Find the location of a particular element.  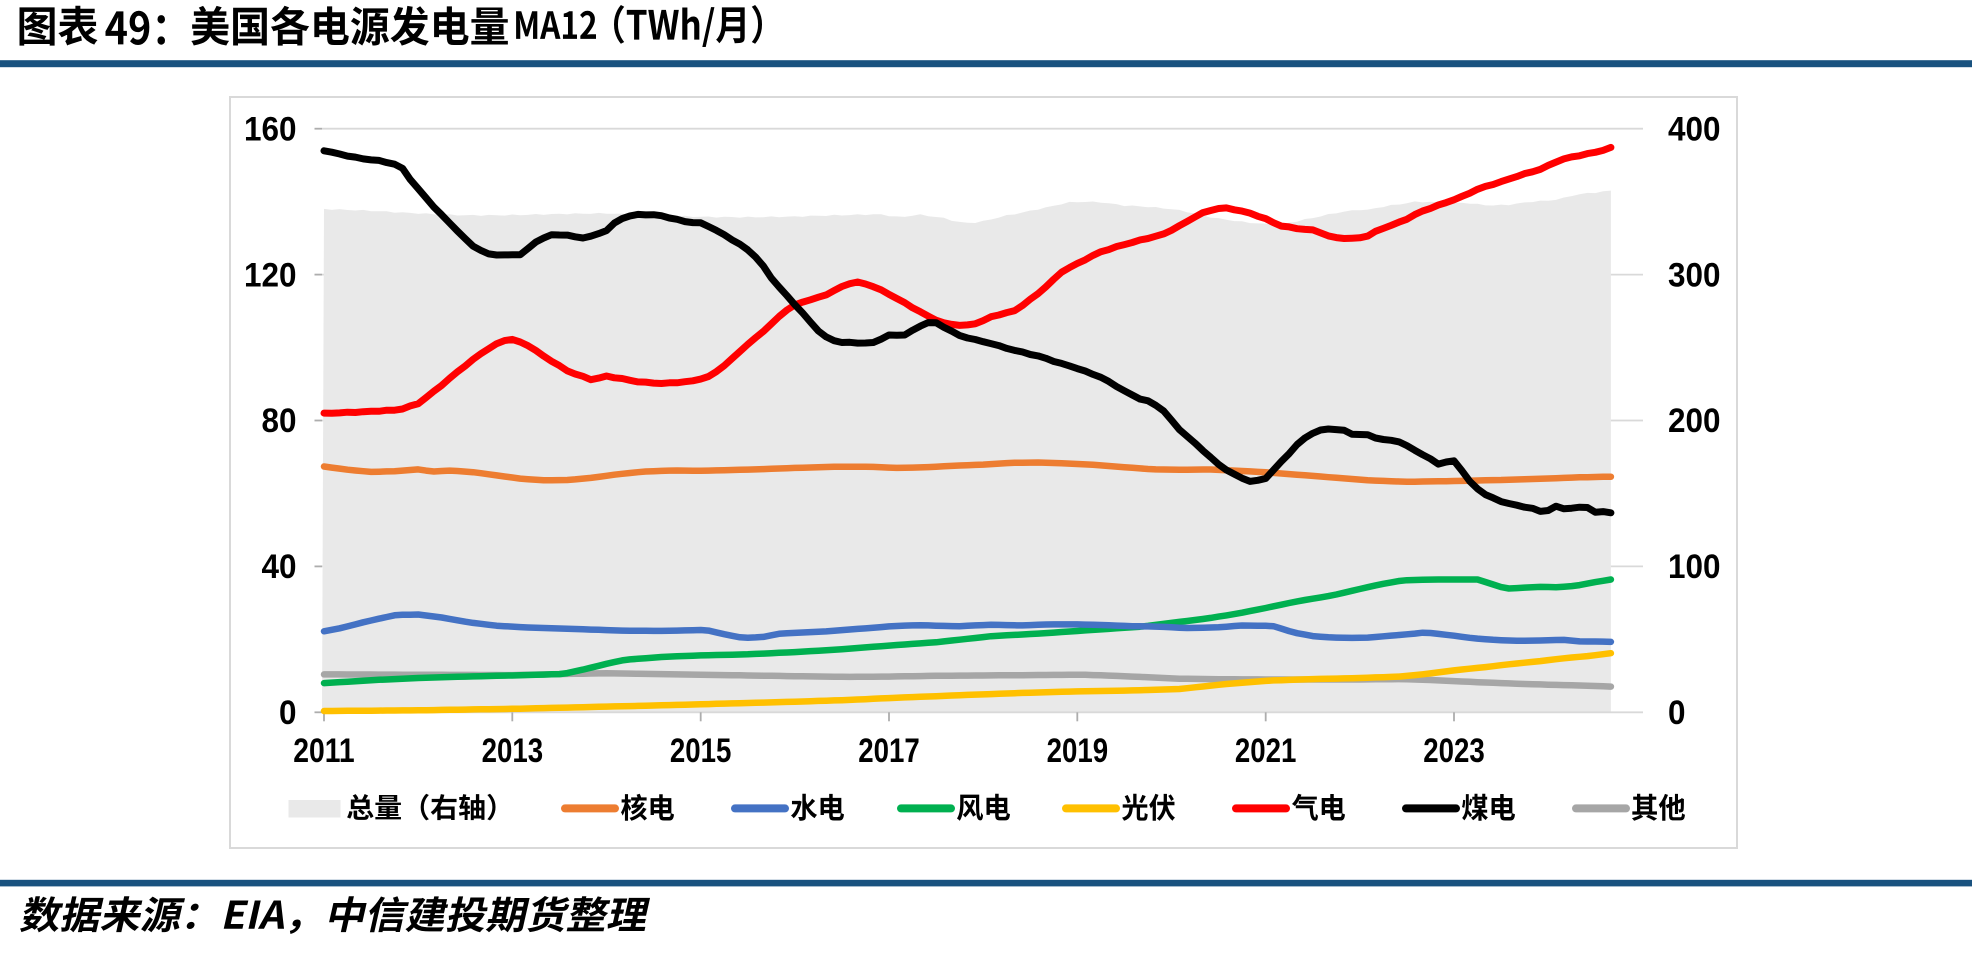

svg-text: 2017 is located at coordinates (889, 751).